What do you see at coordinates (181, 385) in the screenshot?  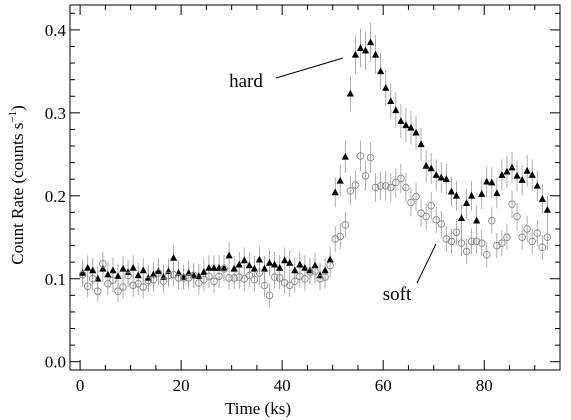 I see `x-tick-label: 20` at bounding box center [181, 385].